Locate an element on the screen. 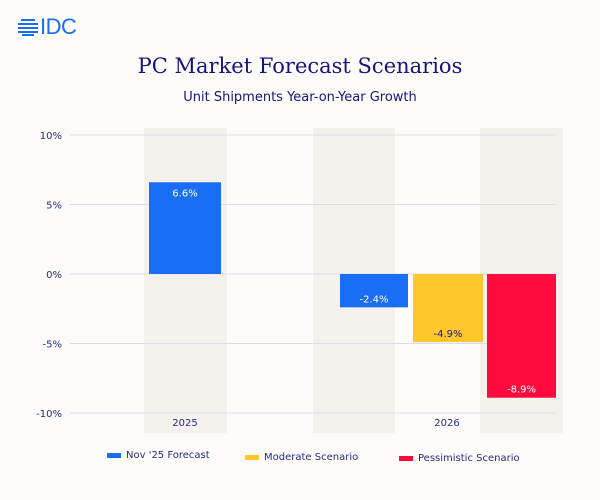 This screenshot has height=500, width=600. idc-logo: IDC is located at coordinates (47, 27).